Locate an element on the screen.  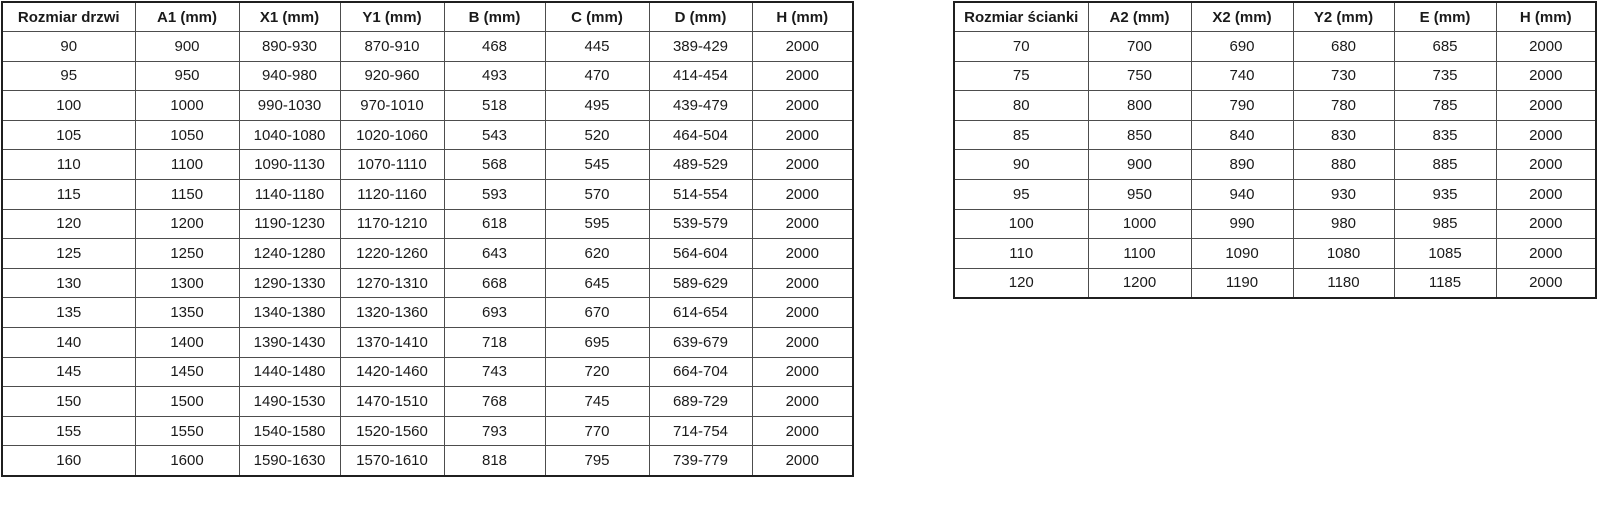
table-cell: 105 is located at coordinates (68, 135).